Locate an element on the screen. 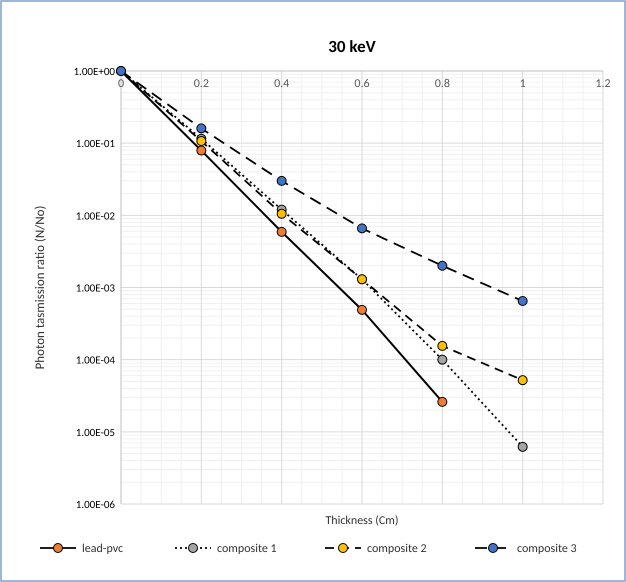 The image size is (626, 582). y-tick-label: 1.00E-06 is located at coordinates (96, 504).